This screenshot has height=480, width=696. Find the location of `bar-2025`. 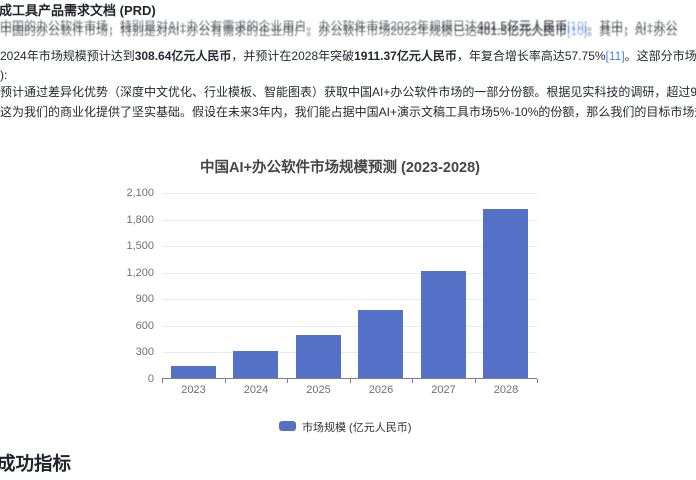

bar-2025 is located at coordinates (318, 356).